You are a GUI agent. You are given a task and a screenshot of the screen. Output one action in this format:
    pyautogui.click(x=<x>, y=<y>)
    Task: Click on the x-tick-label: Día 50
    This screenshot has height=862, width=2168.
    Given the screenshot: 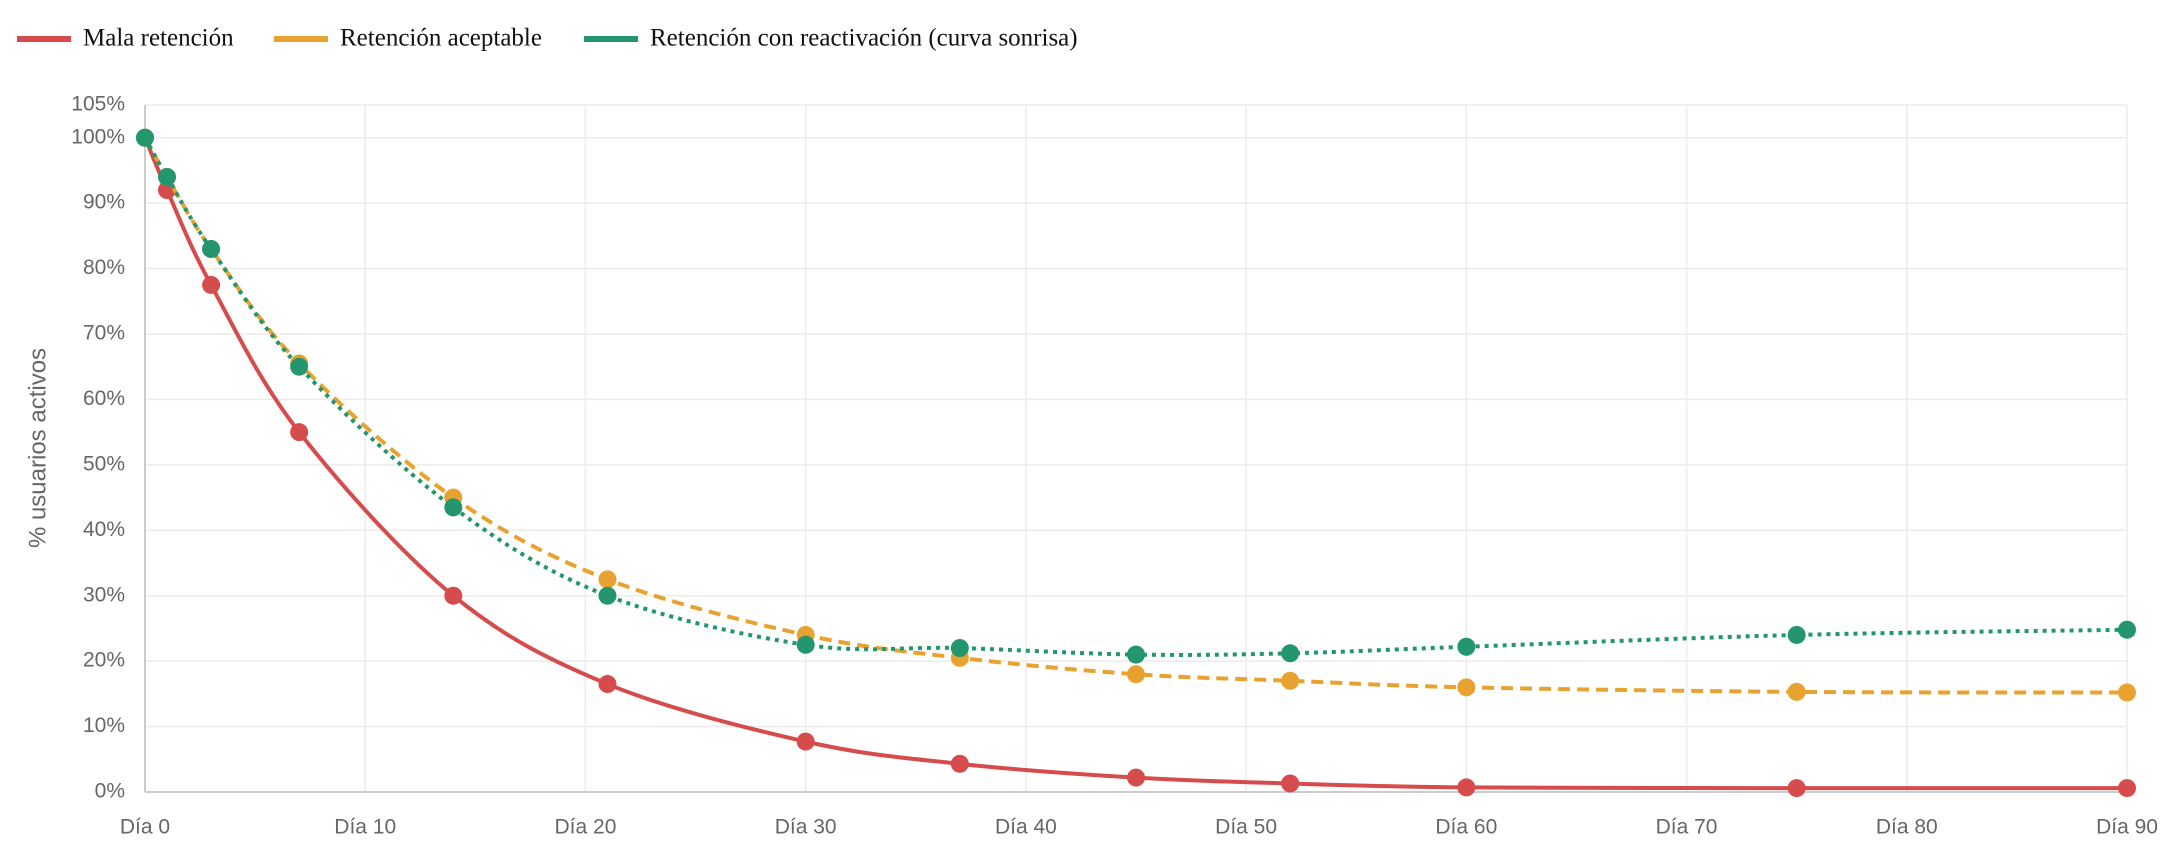 What is the action you would take?
    pyautogui.click(x=1246, y=827)
    